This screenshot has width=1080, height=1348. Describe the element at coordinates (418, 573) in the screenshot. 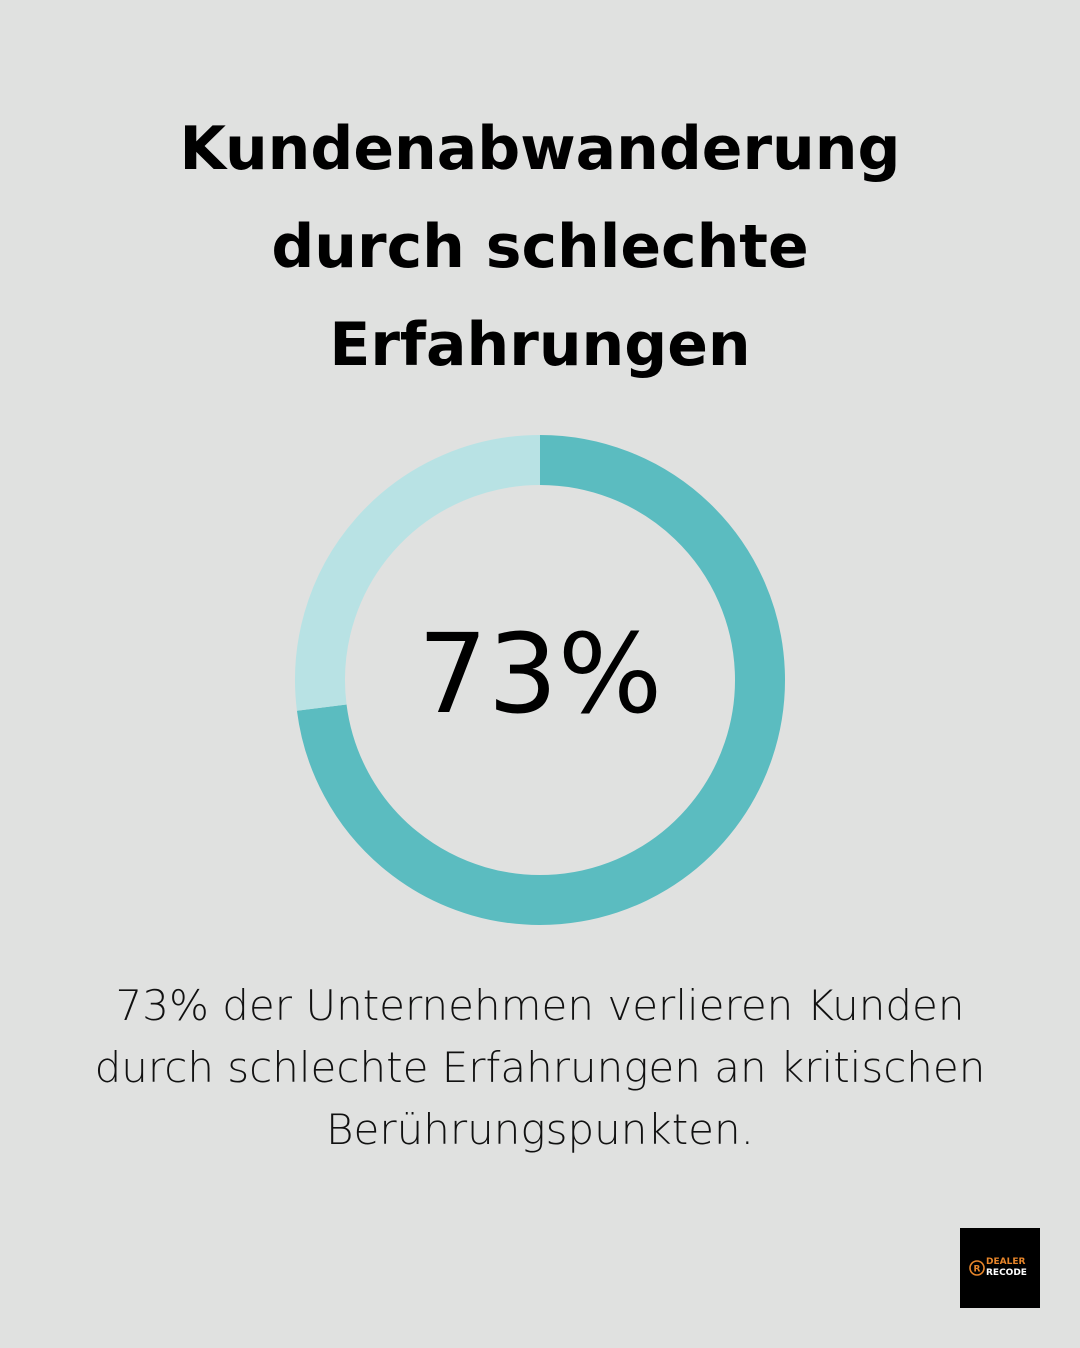

I see `donut-segment` at that location.